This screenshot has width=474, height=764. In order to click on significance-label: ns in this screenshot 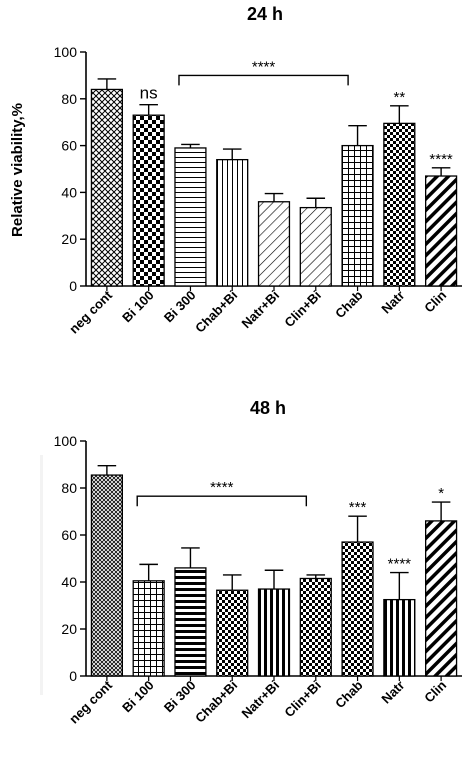, I will do `click(149, 93)`.